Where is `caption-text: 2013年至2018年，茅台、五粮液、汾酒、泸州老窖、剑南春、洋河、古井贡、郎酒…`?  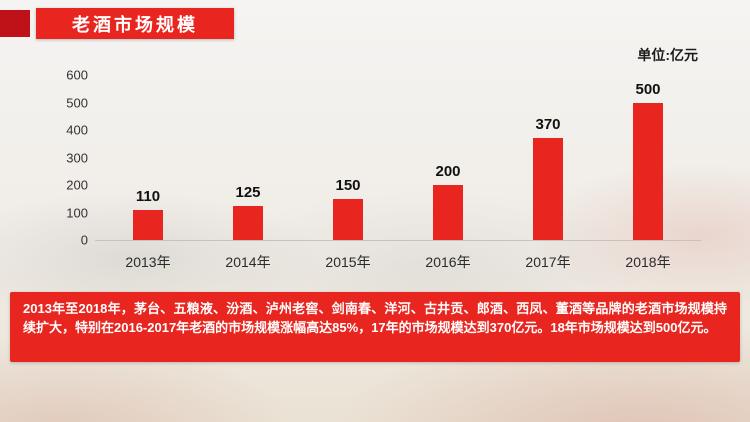
caption-text: 2013年至2018年，茅台、五粮液、汾酒、泸州老窖、剑南春、洋河、古井贡、郎酒… is located at coordinates (375, 318).